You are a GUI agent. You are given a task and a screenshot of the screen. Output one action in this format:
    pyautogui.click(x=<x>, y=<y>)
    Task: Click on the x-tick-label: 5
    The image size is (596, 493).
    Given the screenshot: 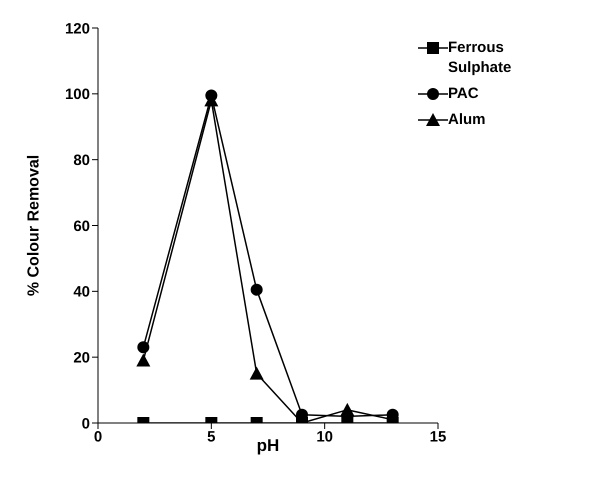 What is the action you would take?
    pyautogui.click(x=211, y=437)
    